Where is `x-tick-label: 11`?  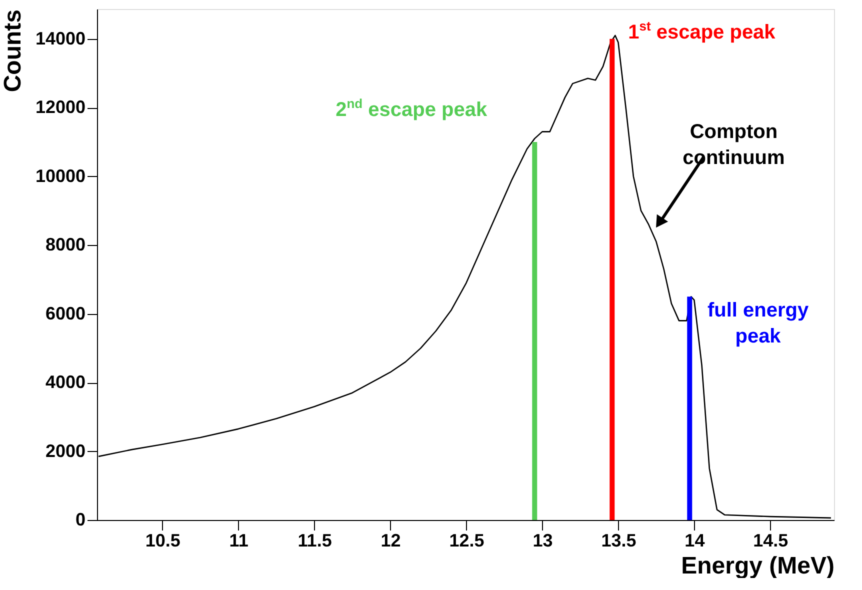
x-tick-label: 11 is located at coordinates (238, 540).